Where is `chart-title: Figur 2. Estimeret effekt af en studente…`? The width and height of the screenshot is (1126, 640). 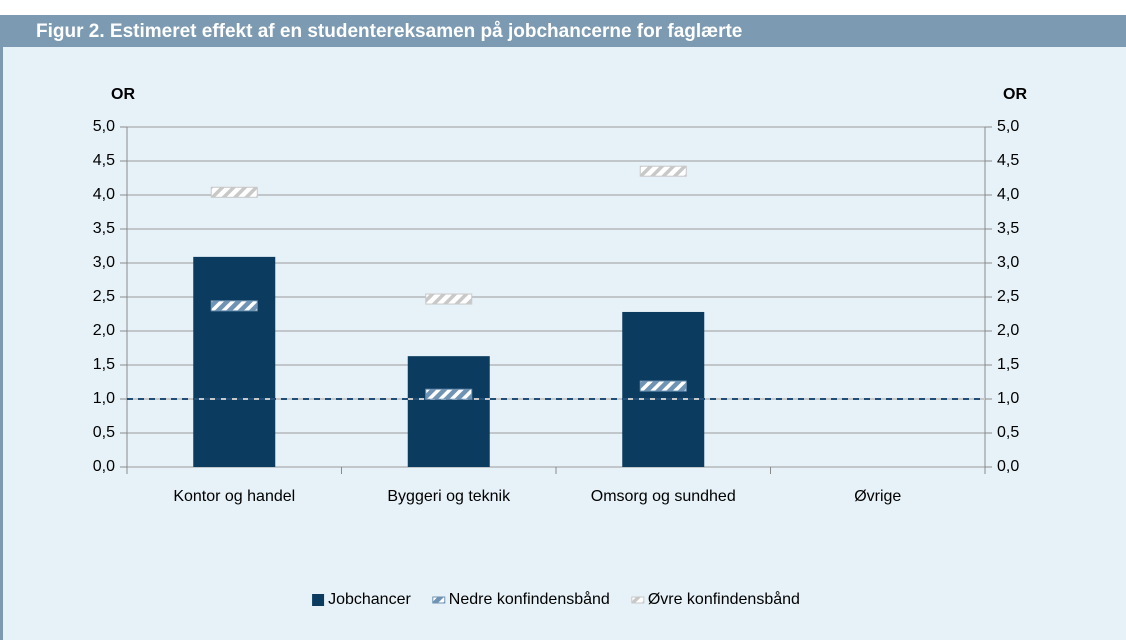
chart-title: Figur 2. Estimeret effekt af en studente… is located at coordinates (389, 31).